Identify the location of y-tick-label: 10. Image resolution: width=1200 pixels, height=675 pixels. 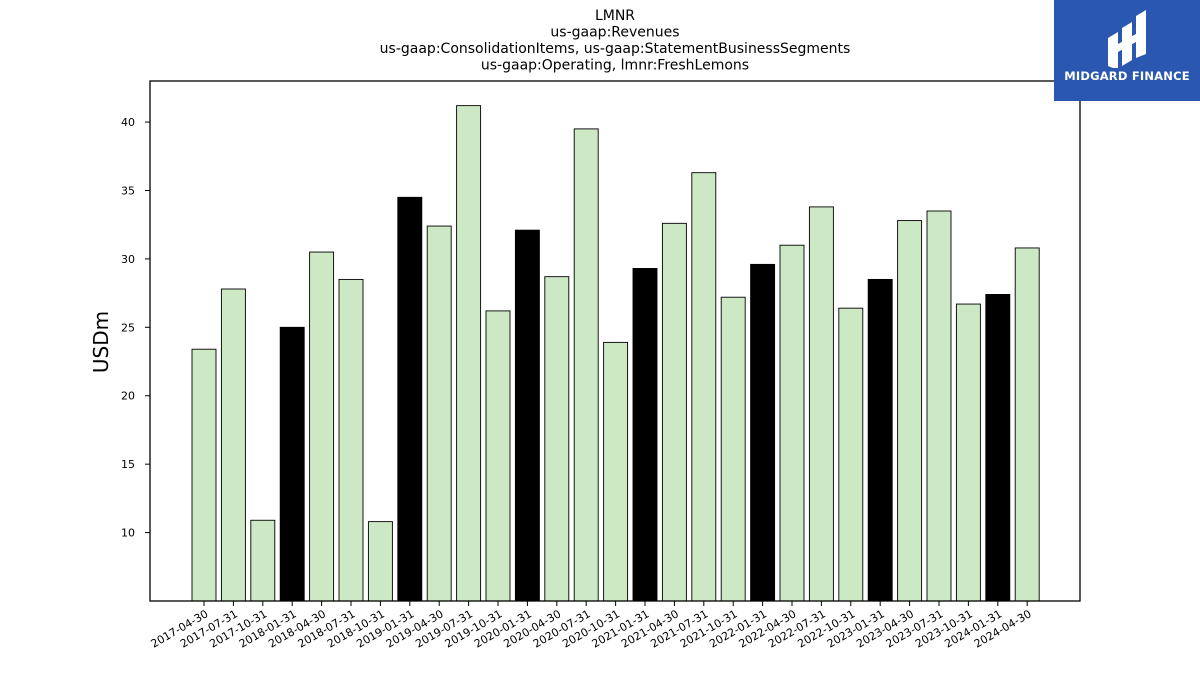
(128, 533).